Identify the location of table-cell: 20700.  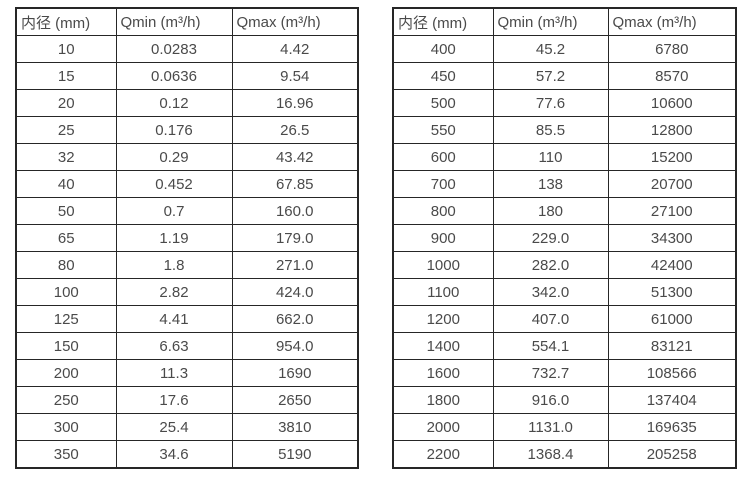
(672, 184).